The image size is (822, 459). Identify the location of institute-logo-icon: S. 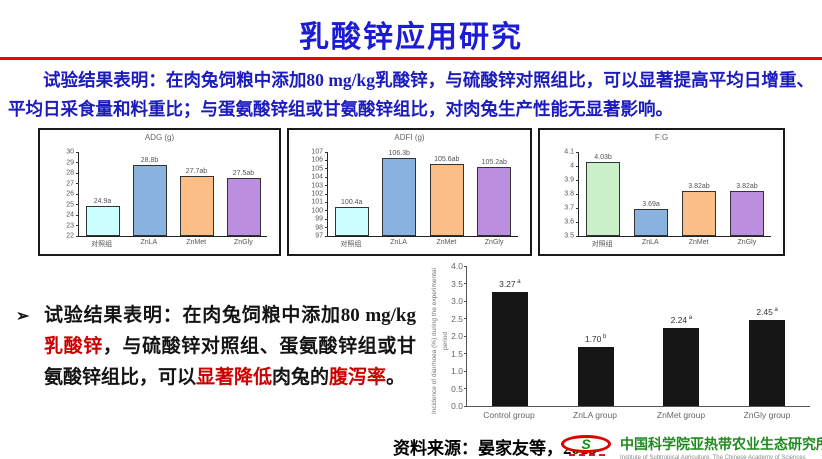
(587, 445).